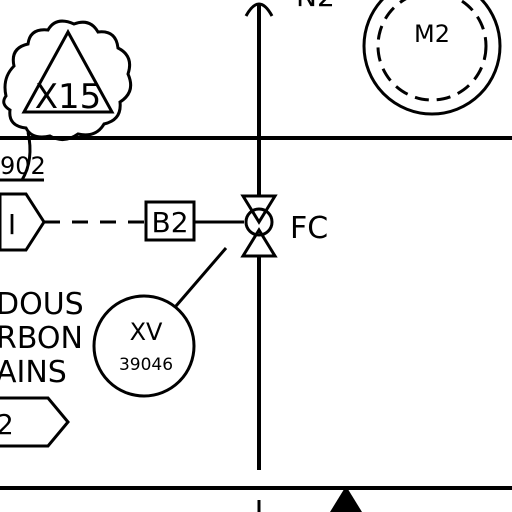 This screenshot has height=512, width=512. I want to click on block-b2-label: B2, so click(169, 222).